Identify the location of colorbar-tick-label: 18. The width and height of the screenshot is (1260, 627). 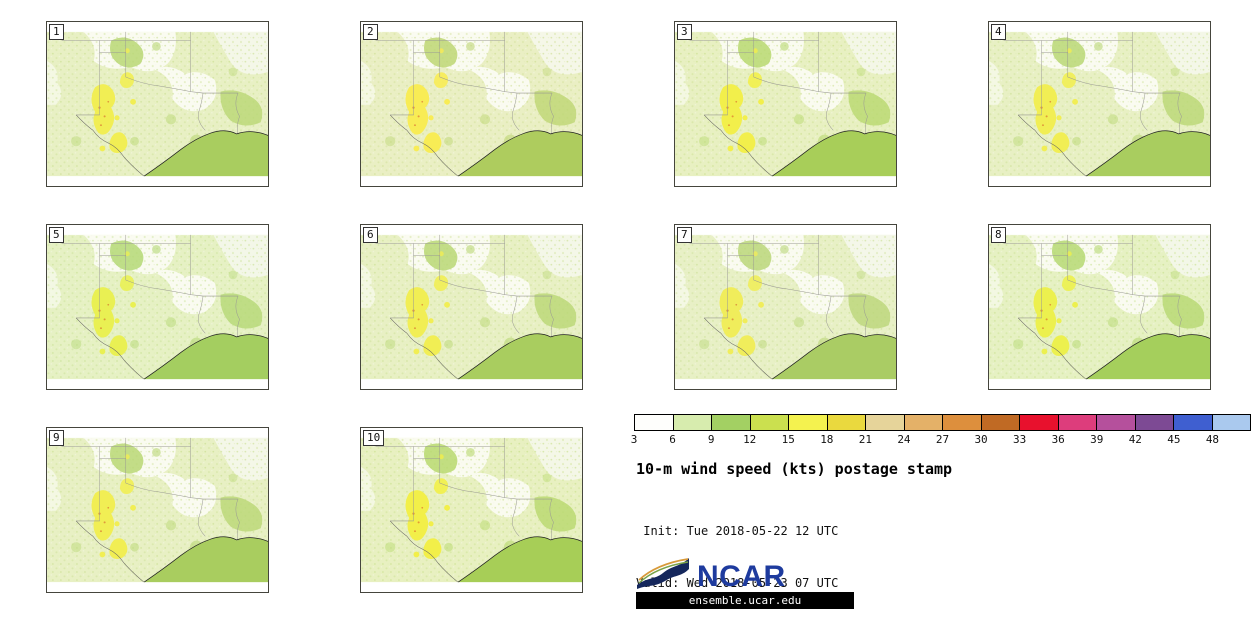
(827, 439).